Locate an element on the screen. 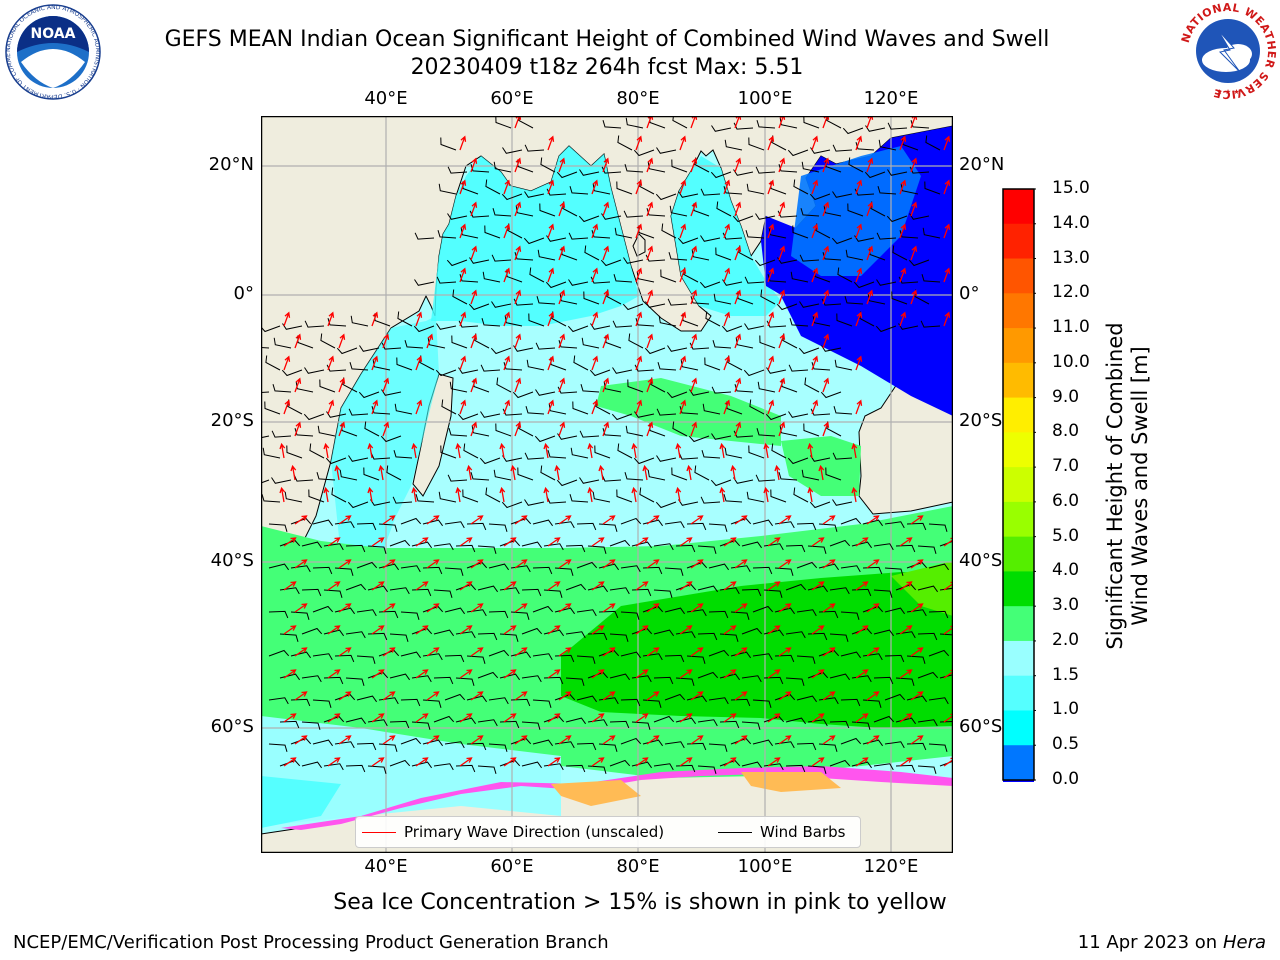 This screenshot has height=960, width=1280. lon-label-bottom: 120°E is located at coordinates (891, 866).